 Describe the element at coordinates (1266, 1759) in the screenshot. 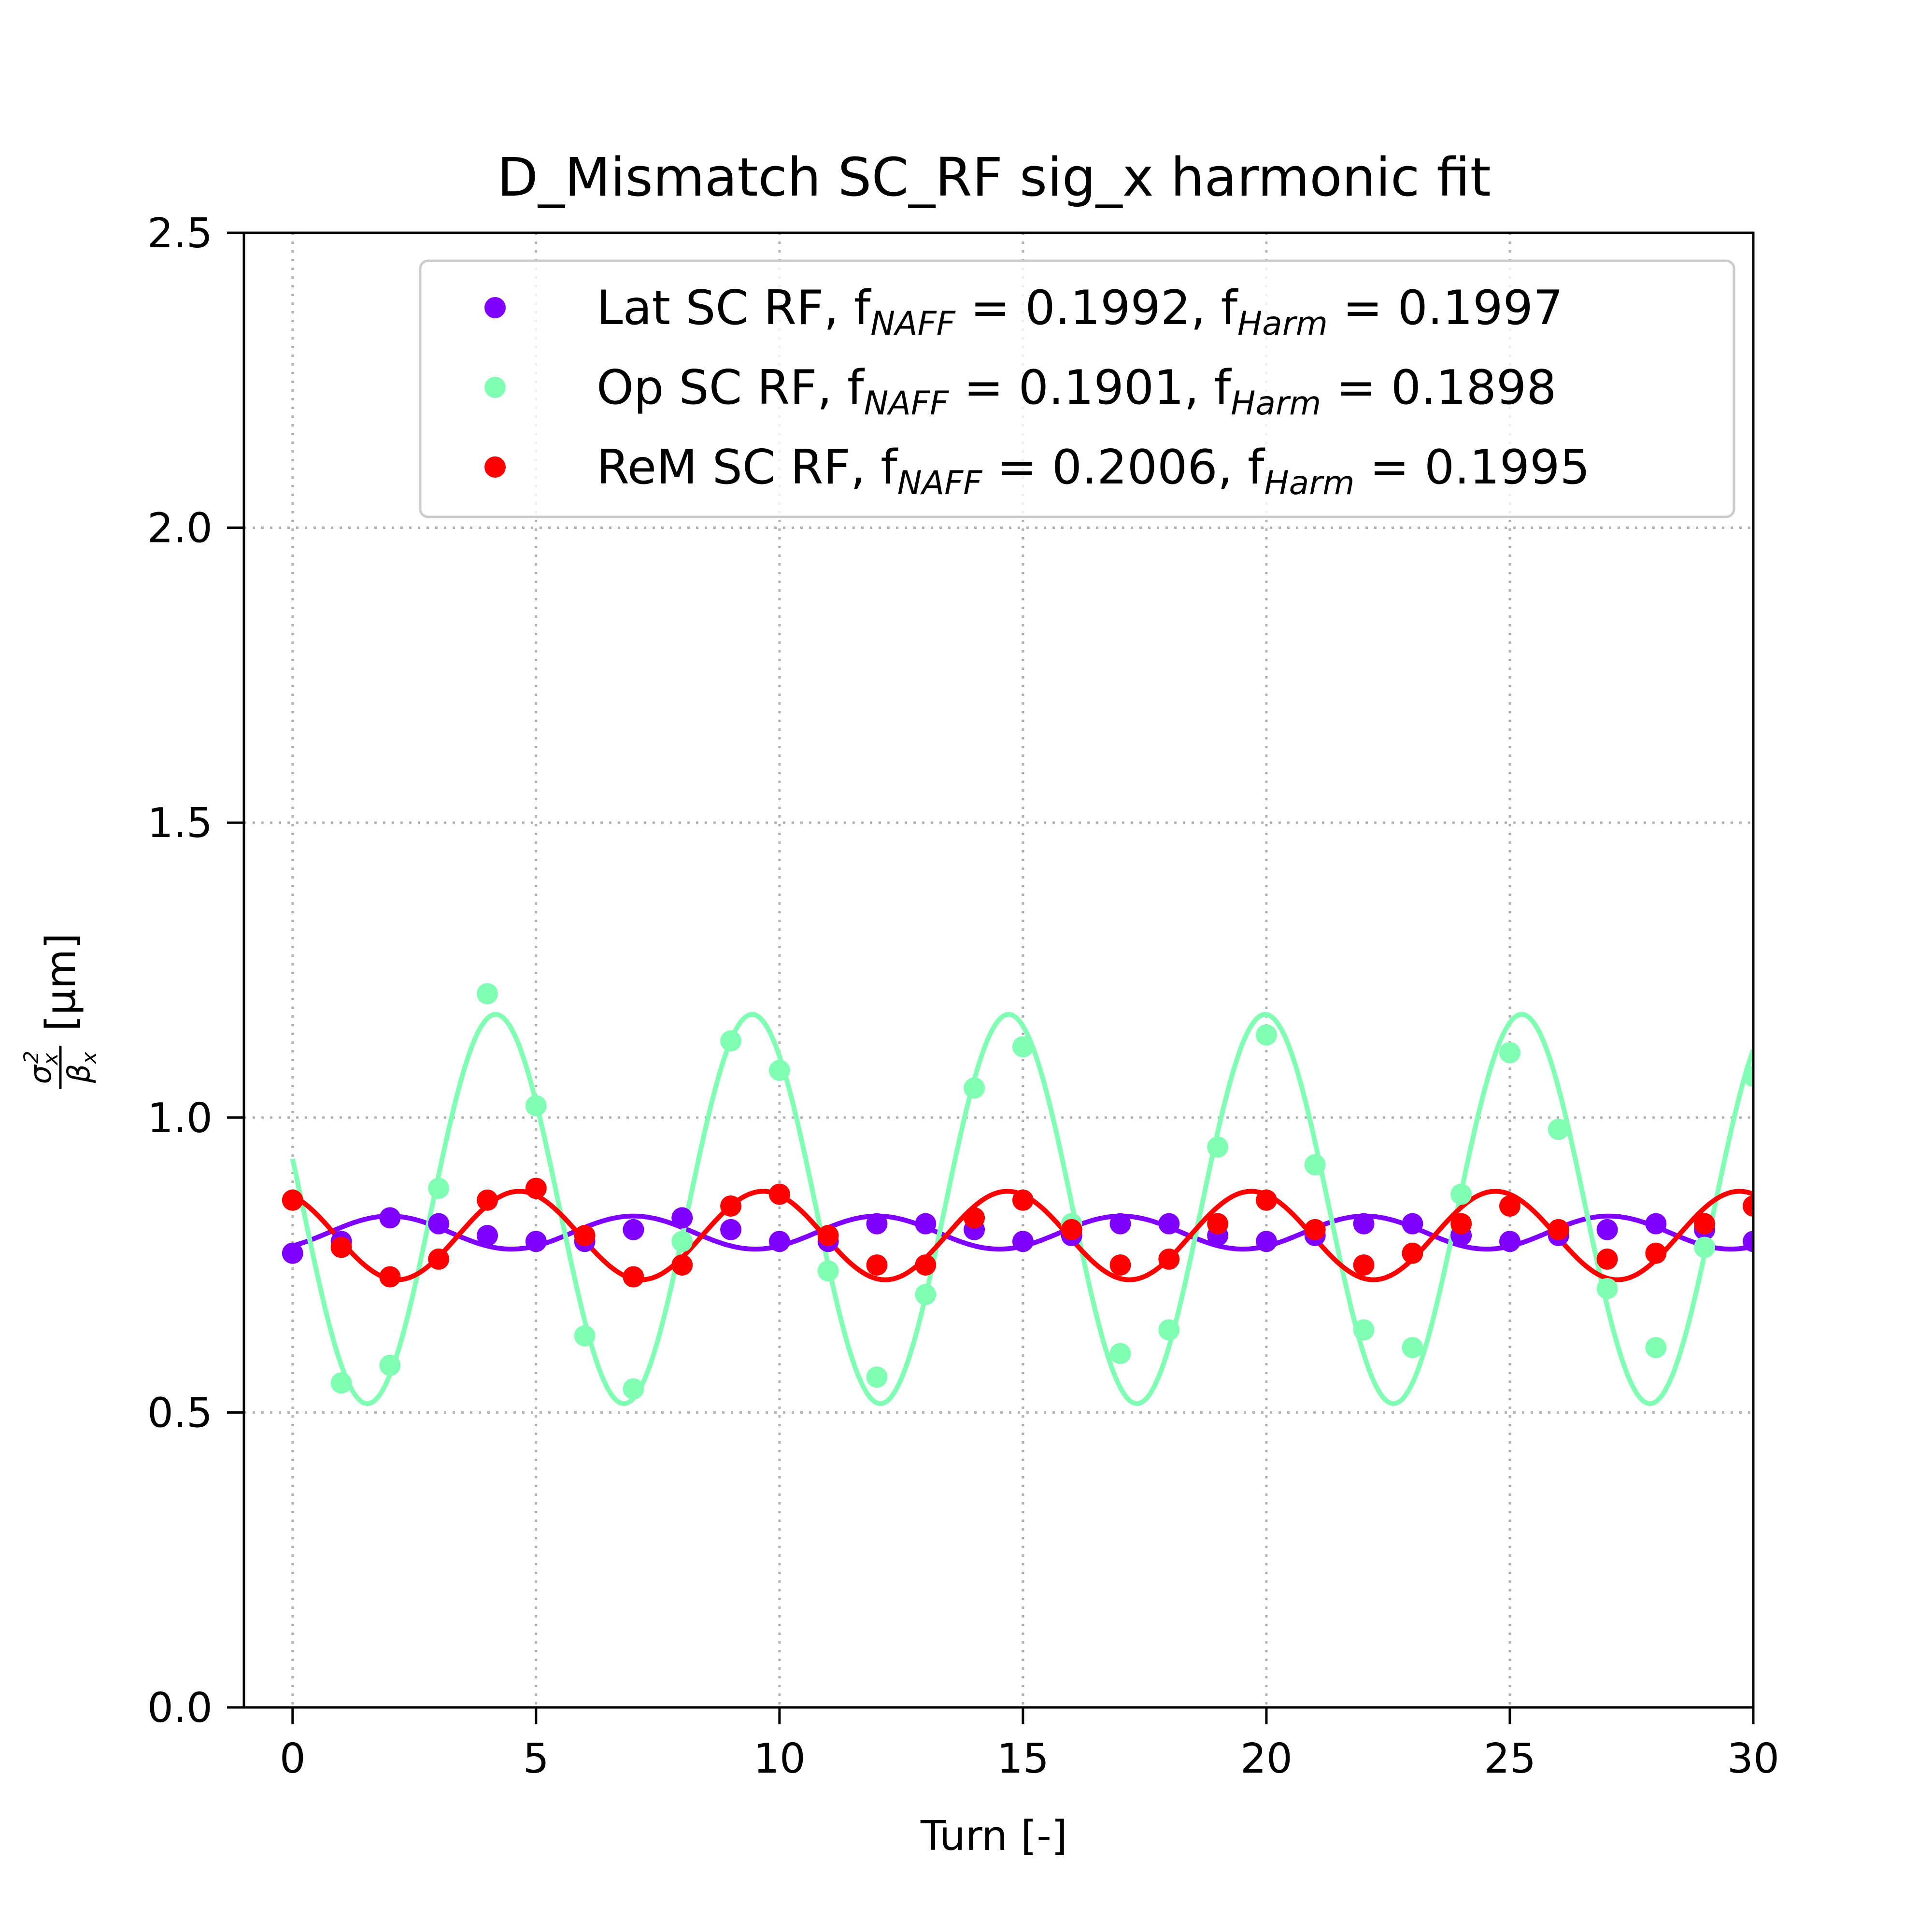

I see `x-tick-label: 20` at that location.